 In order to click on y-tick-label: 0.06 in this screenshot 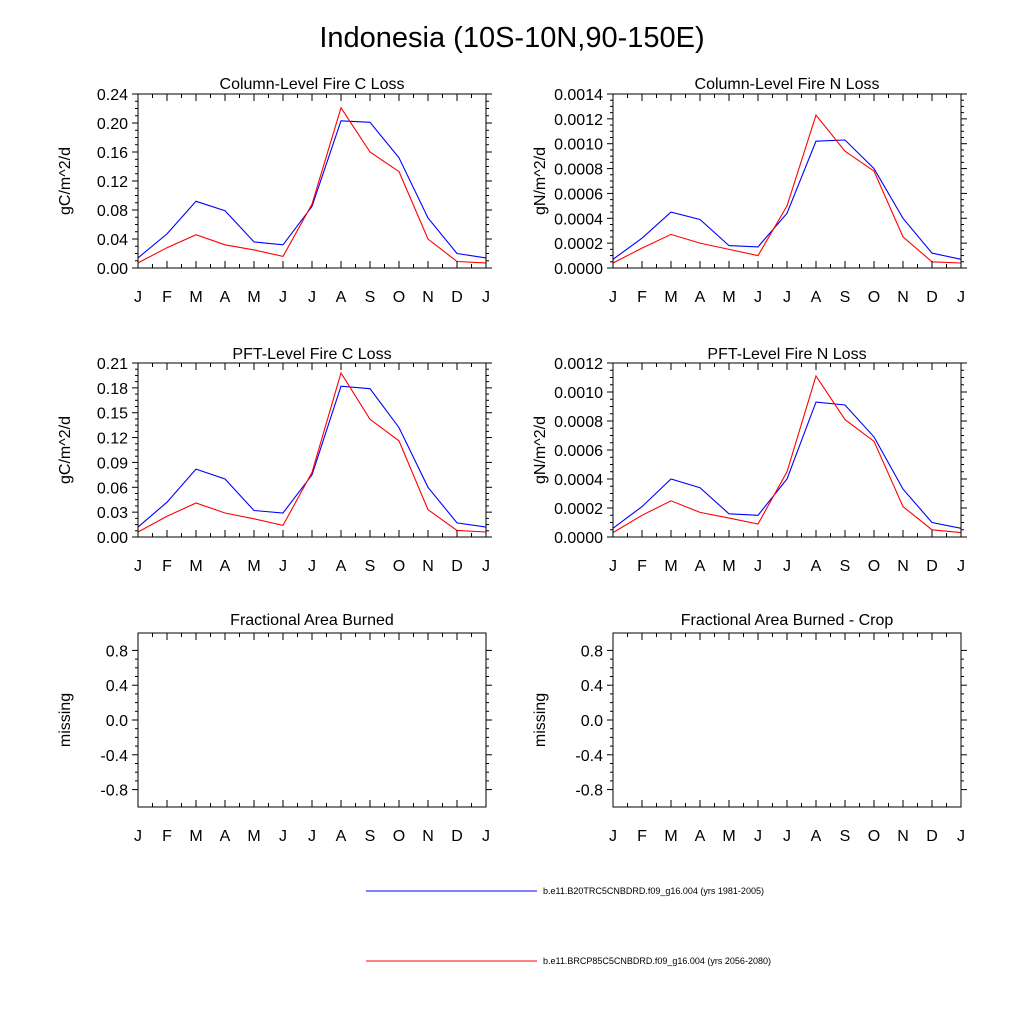, I will do `click(112, 488)`.